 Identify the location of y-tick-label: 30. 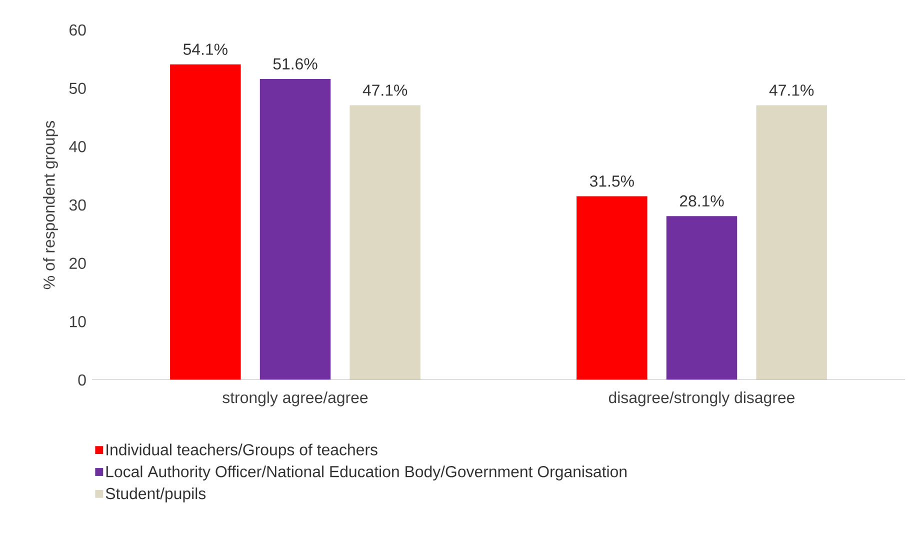
(77, 205).